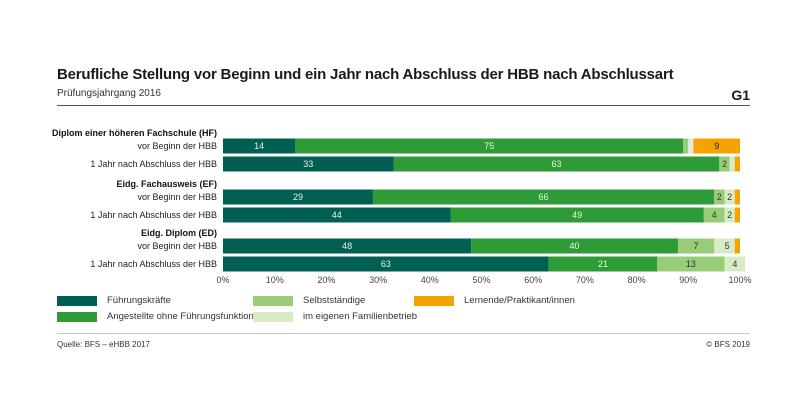 The height and width of the screenshot is (417, 807). Describe the element at coordinates (139, 300) in the screenshot. I see `legend-label: Führungskräfte` at that location.